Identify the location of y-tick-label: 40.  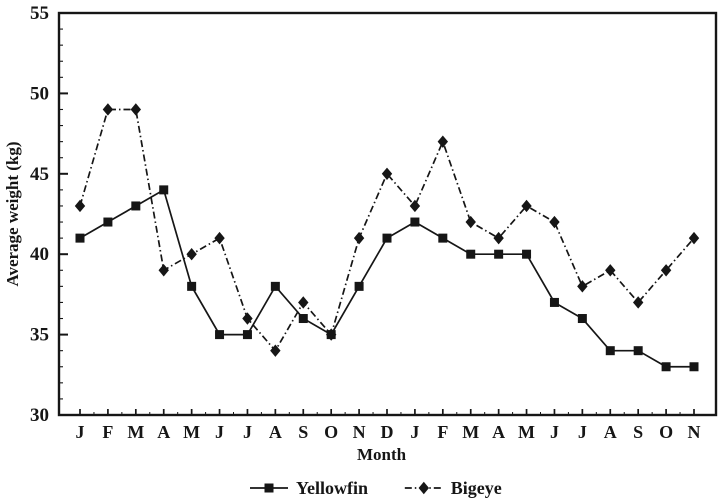
(39, 254).